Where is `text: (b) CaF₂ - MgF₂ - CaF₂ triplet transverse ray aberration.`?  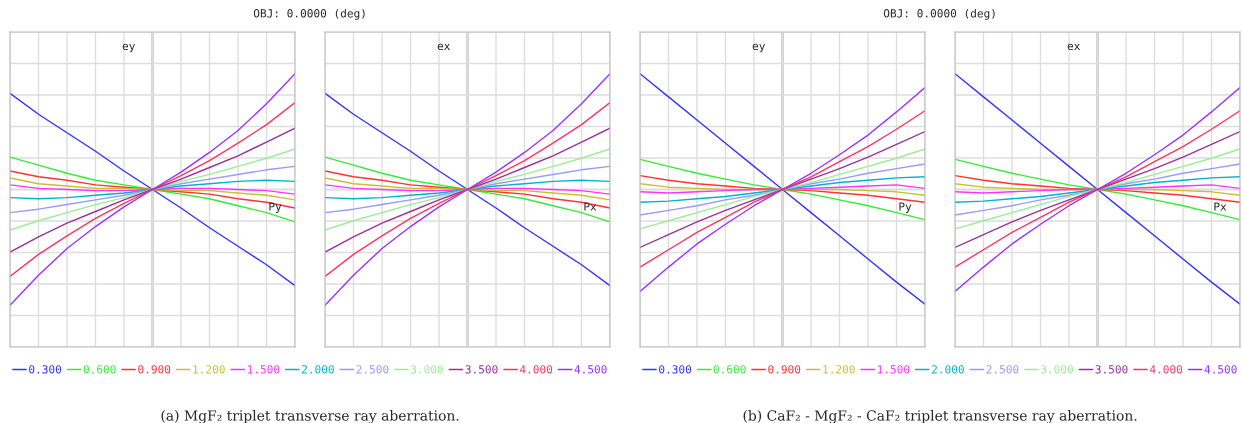
text: (b) CaF₂ - MgF₂ - CaF₂ triplet transverse ray aberration. is located at coordinates (940, 416).